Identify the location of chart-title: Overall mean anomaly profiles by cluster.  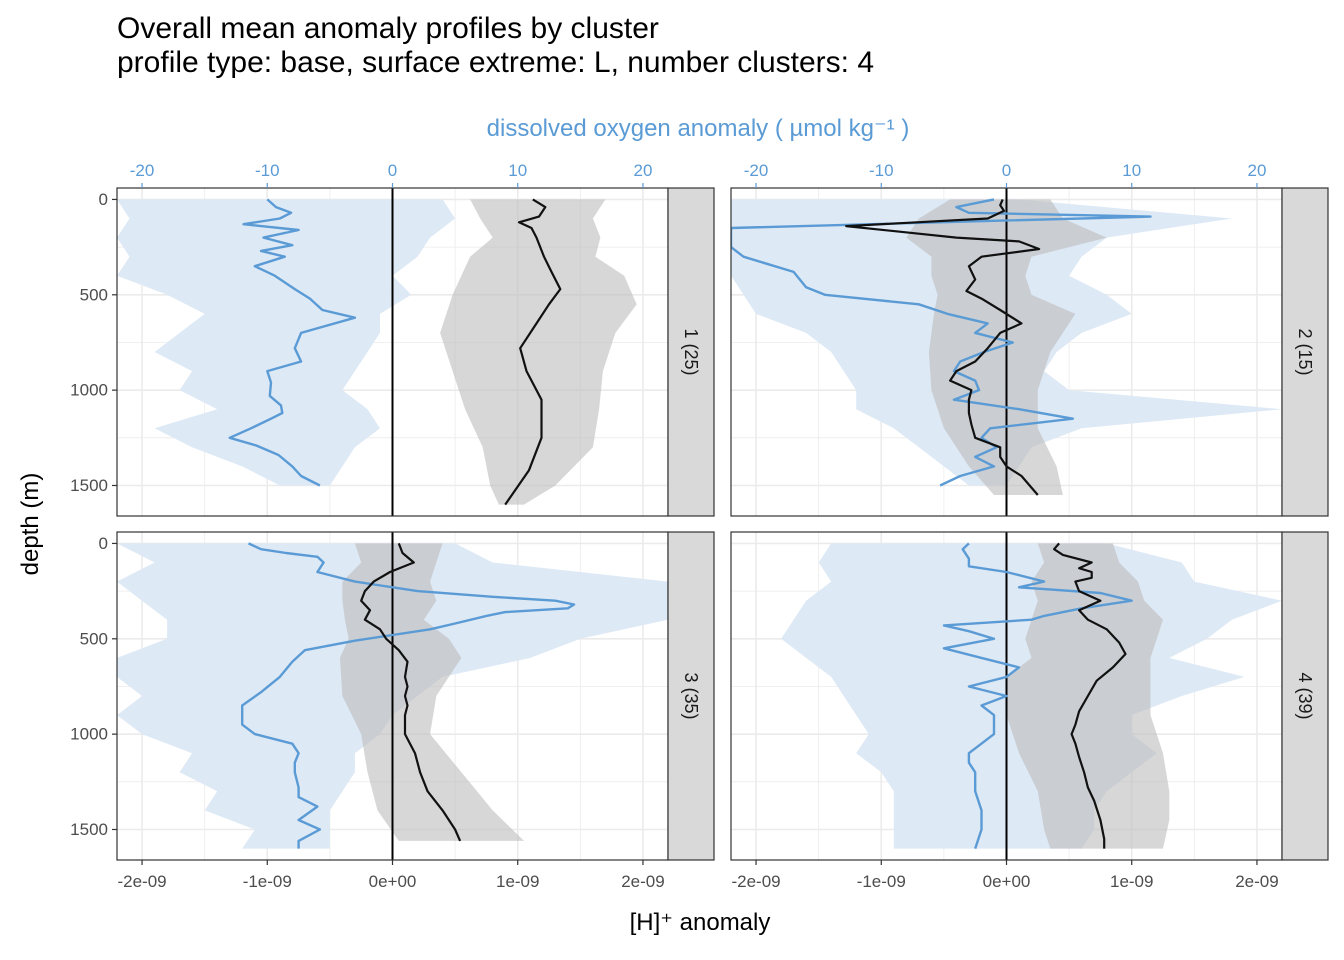
(388, 28).